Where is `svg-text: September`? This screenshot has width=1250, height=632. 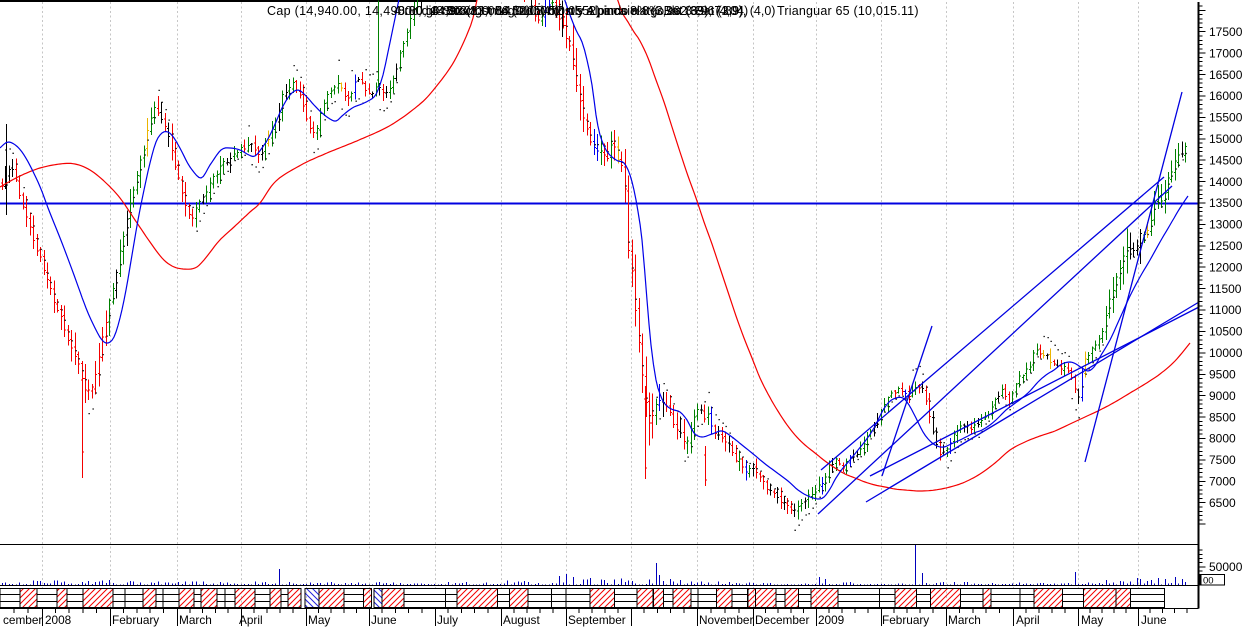 svg-text: September is located at coordinates (597, 620).